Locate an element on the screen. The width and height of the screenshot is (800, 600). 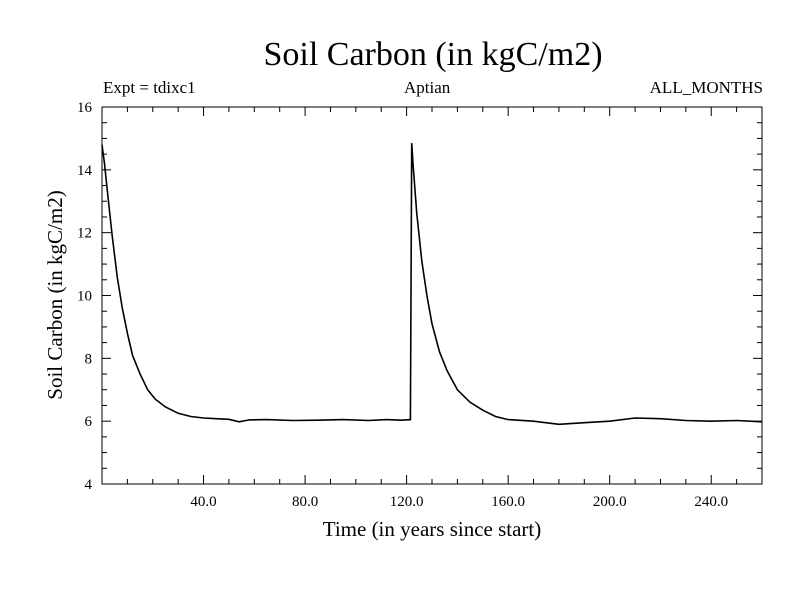
y-tick-label: 6 is located at coordinates (89, 422).